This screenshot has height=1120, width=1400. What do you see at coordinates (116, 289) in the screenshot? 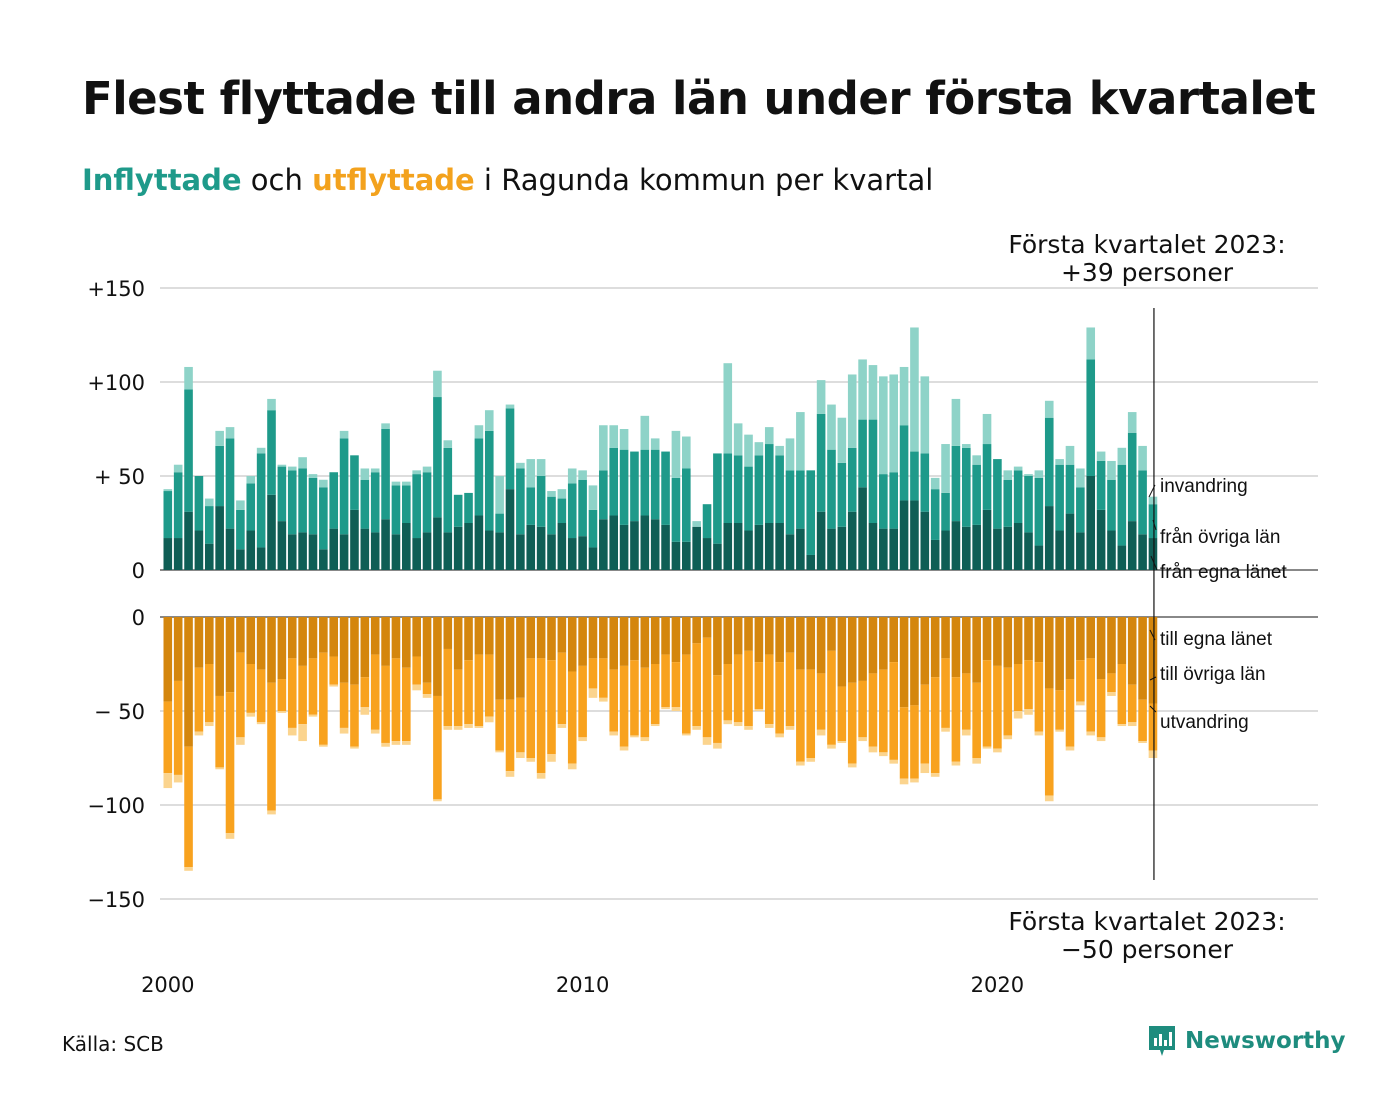
I see `y-tick-label-top: +150` at bounding box center [116, 289].